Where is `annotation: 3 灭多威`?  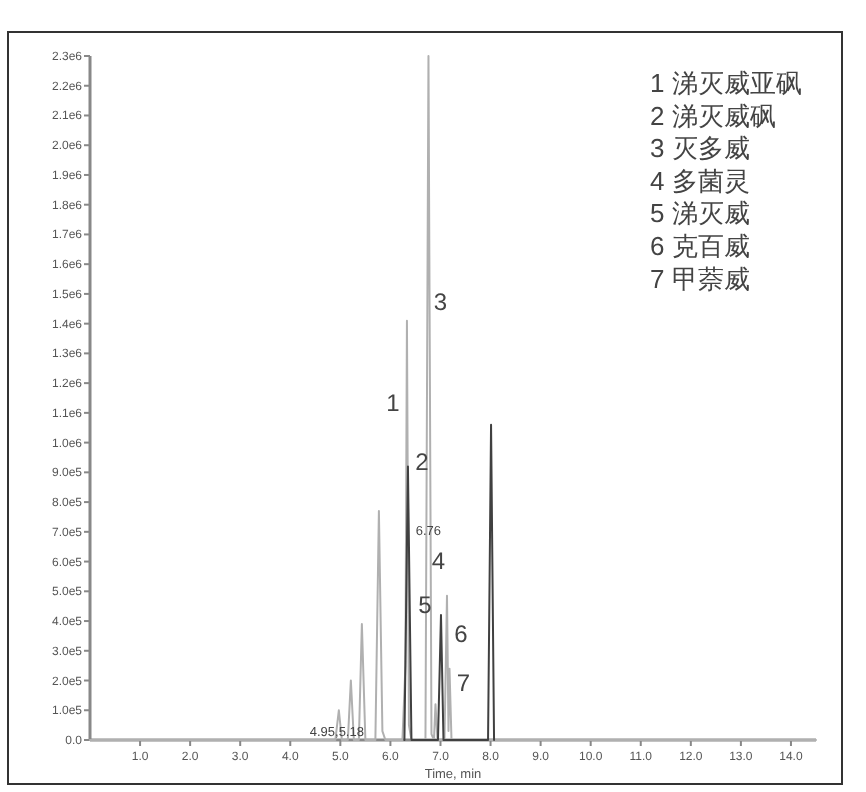
annotation: 3 灭多威 is located at coordinates (700, 148).